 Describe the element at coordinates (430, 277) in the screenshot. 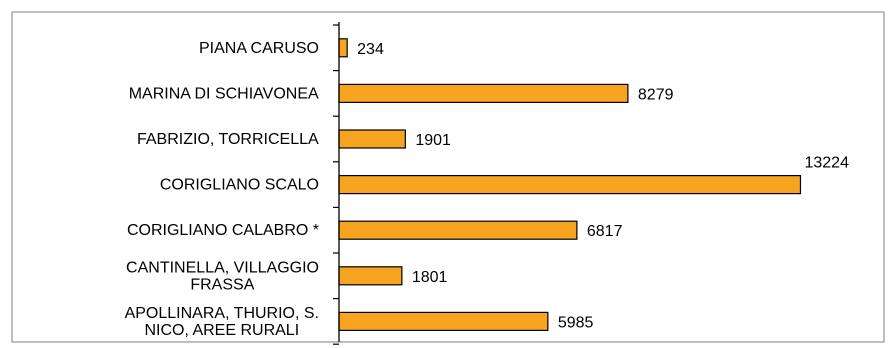

I see `data-label: 1801` at that location.